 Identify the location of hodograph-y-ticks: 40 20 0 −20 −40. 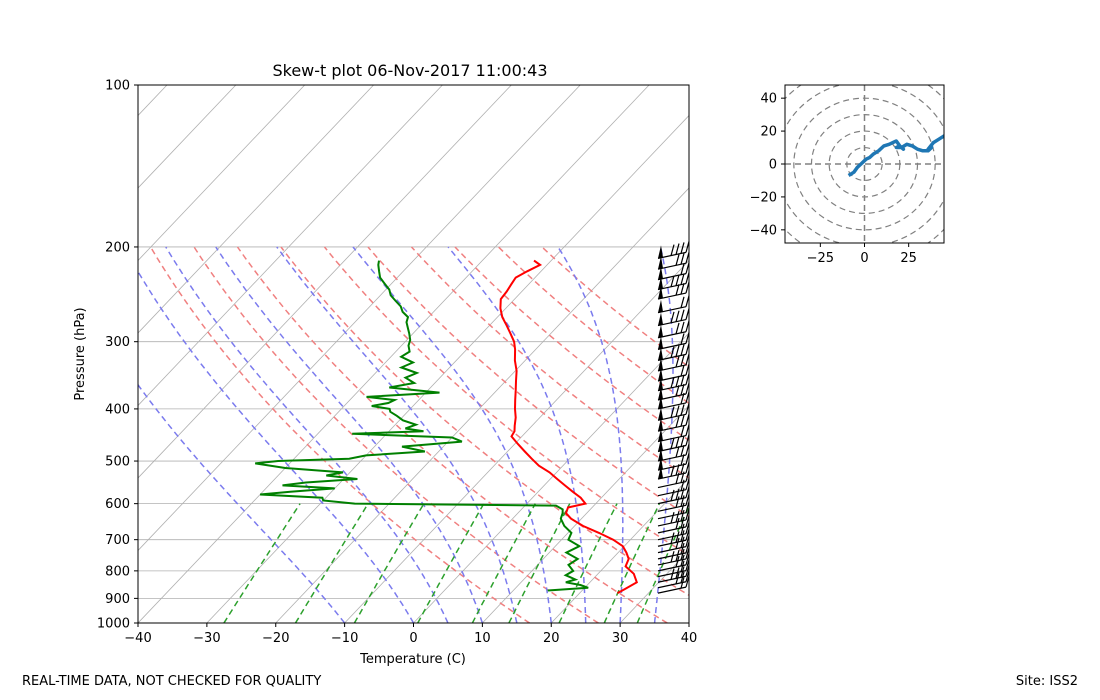
(767, 165).